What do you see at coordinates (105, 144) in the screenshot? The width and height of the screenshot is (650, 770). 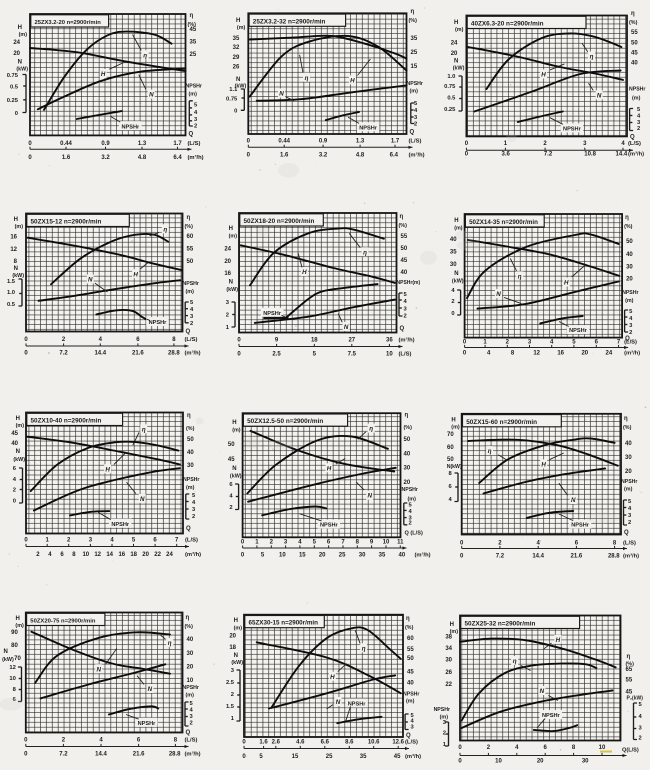 I see `svg-text: 0.9` at bounding box center [105, 144].